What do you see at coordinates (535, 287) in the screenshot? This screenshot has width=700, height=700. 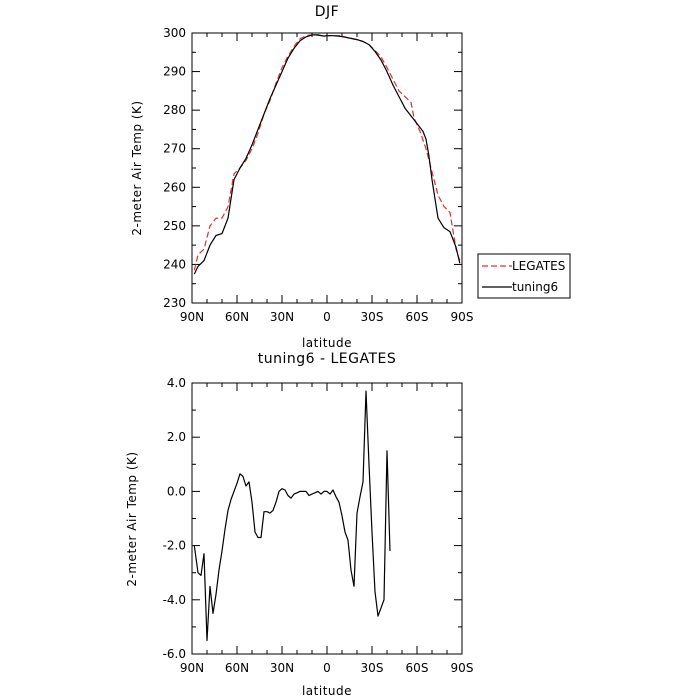 I see `legend-label-tuning6: tuning6` at bounding box center [535, 287].